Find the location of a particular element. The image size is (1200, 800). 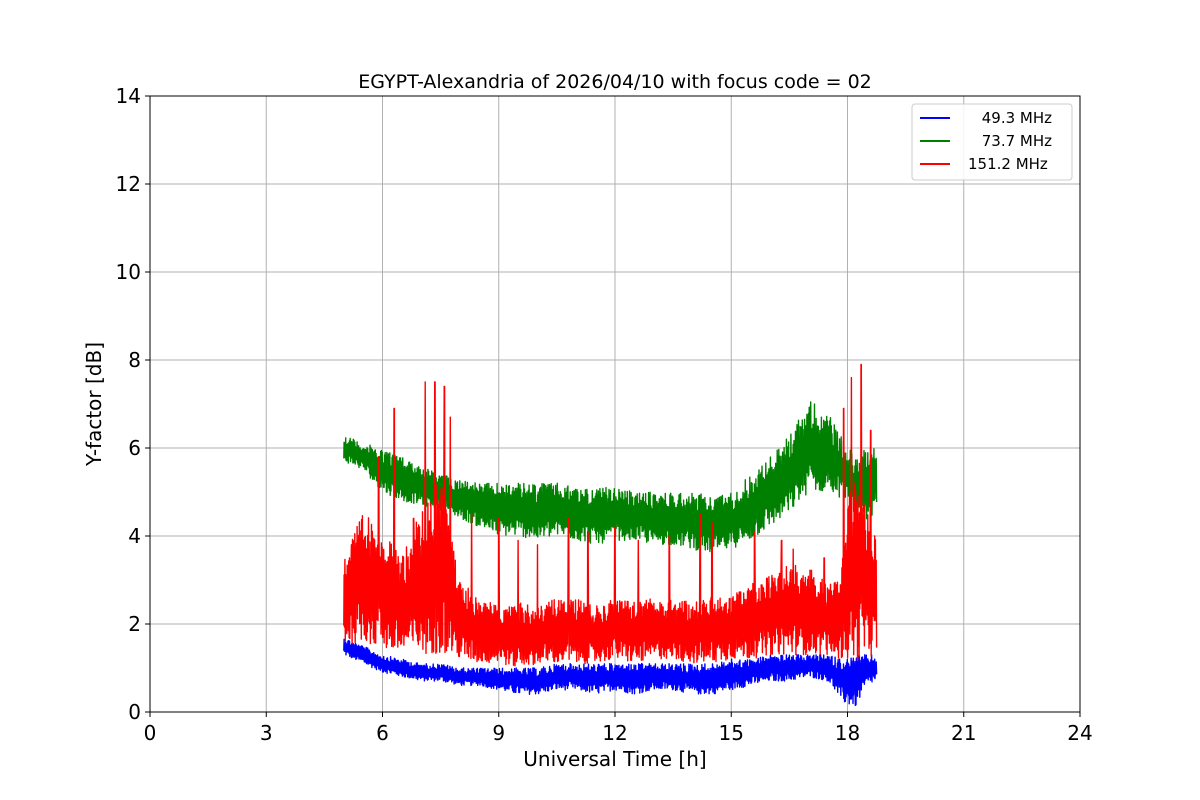

y-tick-label: 14 is located at coordinates (128, 96).